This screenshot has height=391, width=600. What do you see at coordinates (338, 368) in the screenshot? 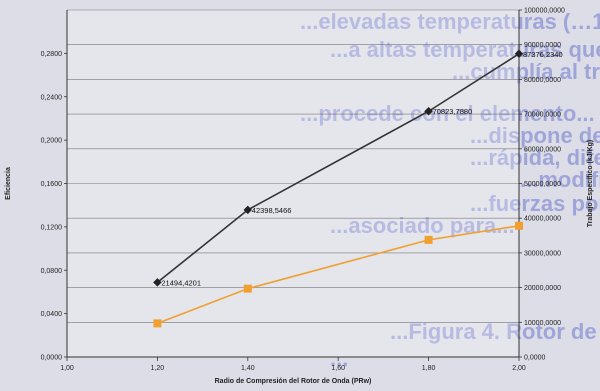
I see `x-tick-label: 1,60` at bounding box center [338, 368].